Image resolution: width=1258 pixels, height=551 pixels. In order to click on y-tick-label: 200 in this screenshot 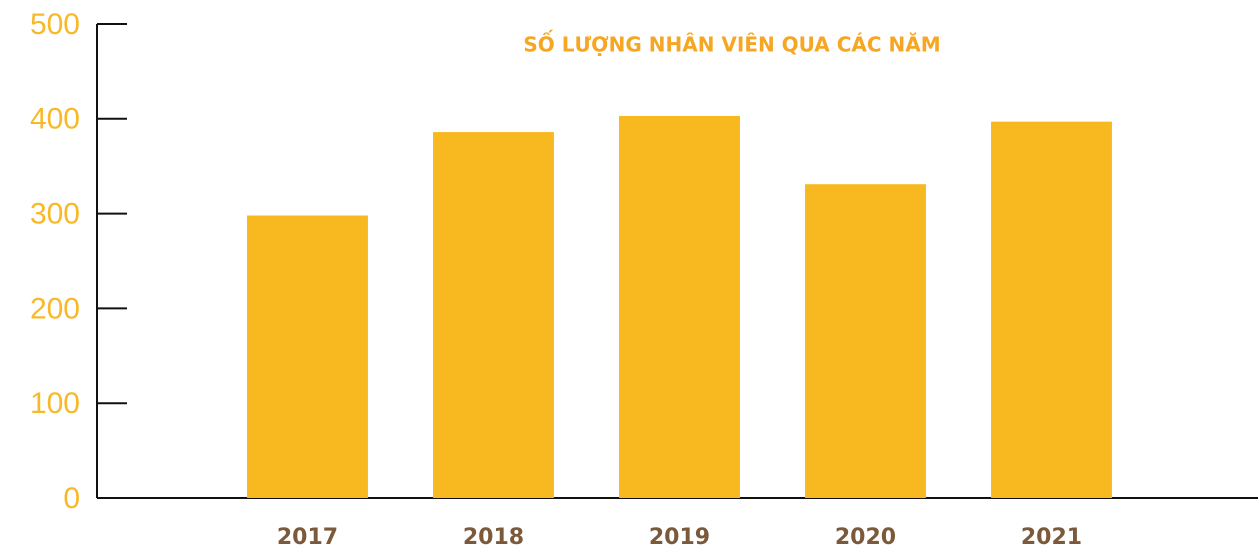, I will do `click(55, 308)`.